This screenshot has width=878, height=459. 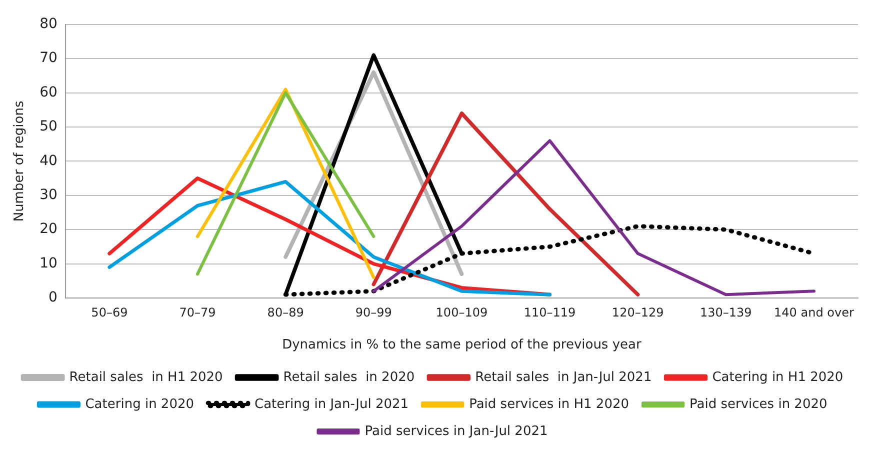 What do you see at coordinates (349, 377) in the screenshot?
I see `legend-label: Retail sales in 2020` at bounding box center [349, 377].